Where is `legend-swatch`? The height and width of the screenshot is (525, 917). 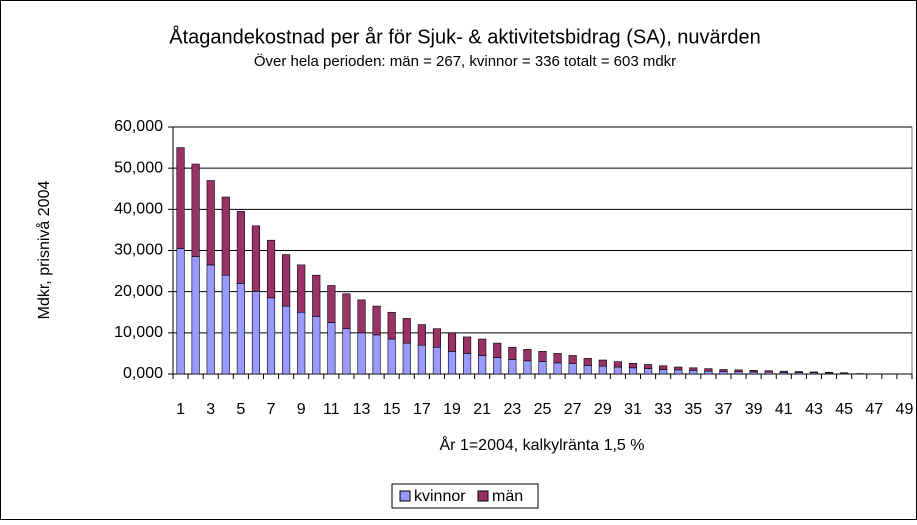 legend-swatch is located at coordinates (405, 496).